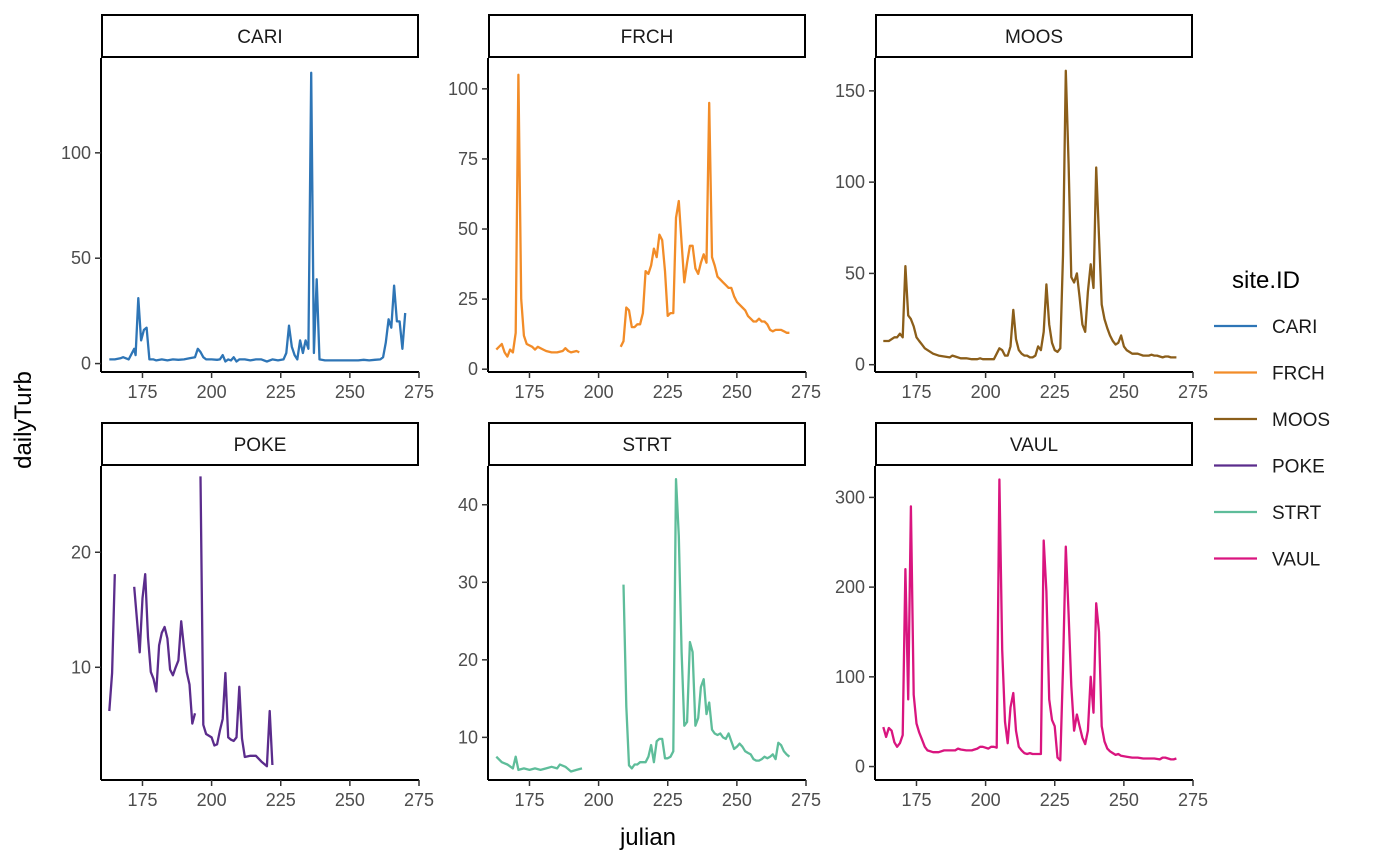  I want to click on legend-title: site.ID, so click(1266, 280).